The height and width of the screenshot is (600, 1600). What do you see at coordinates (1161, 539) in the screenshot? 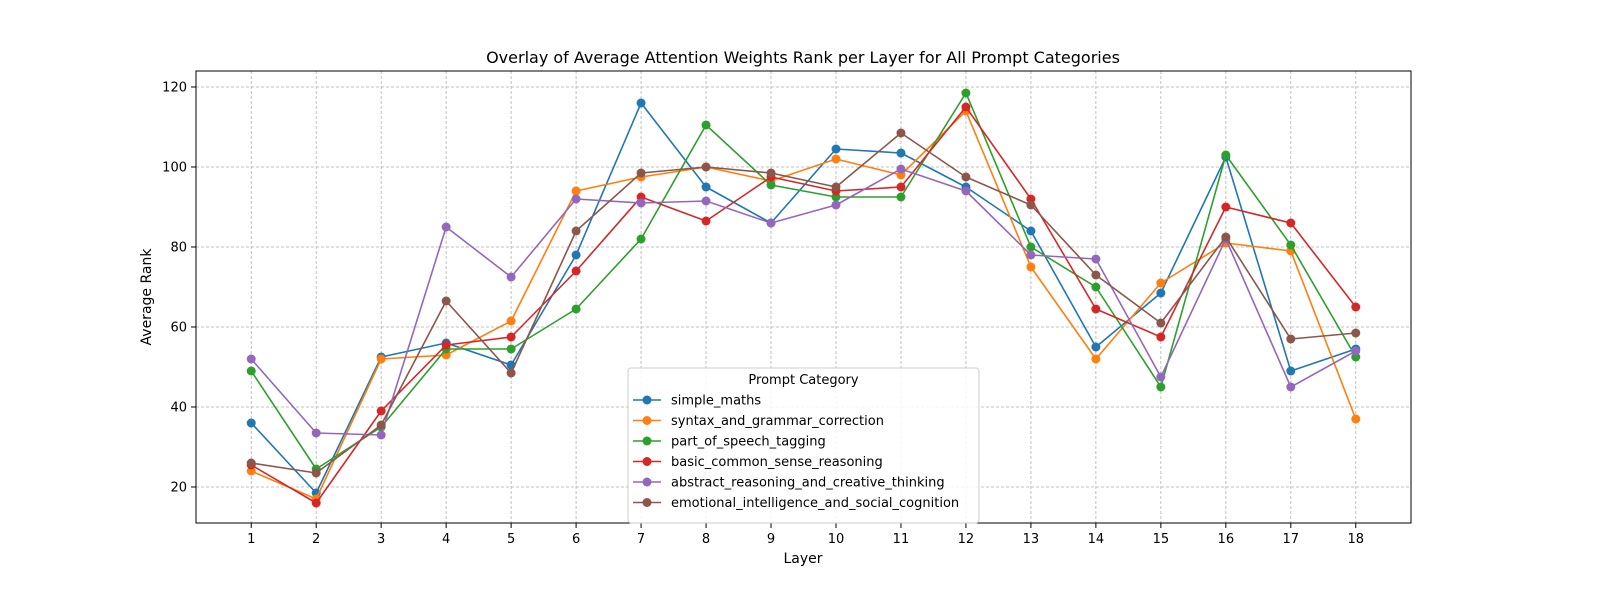
I see `x-tick-label: 15` at bounding box center [1161, 539].